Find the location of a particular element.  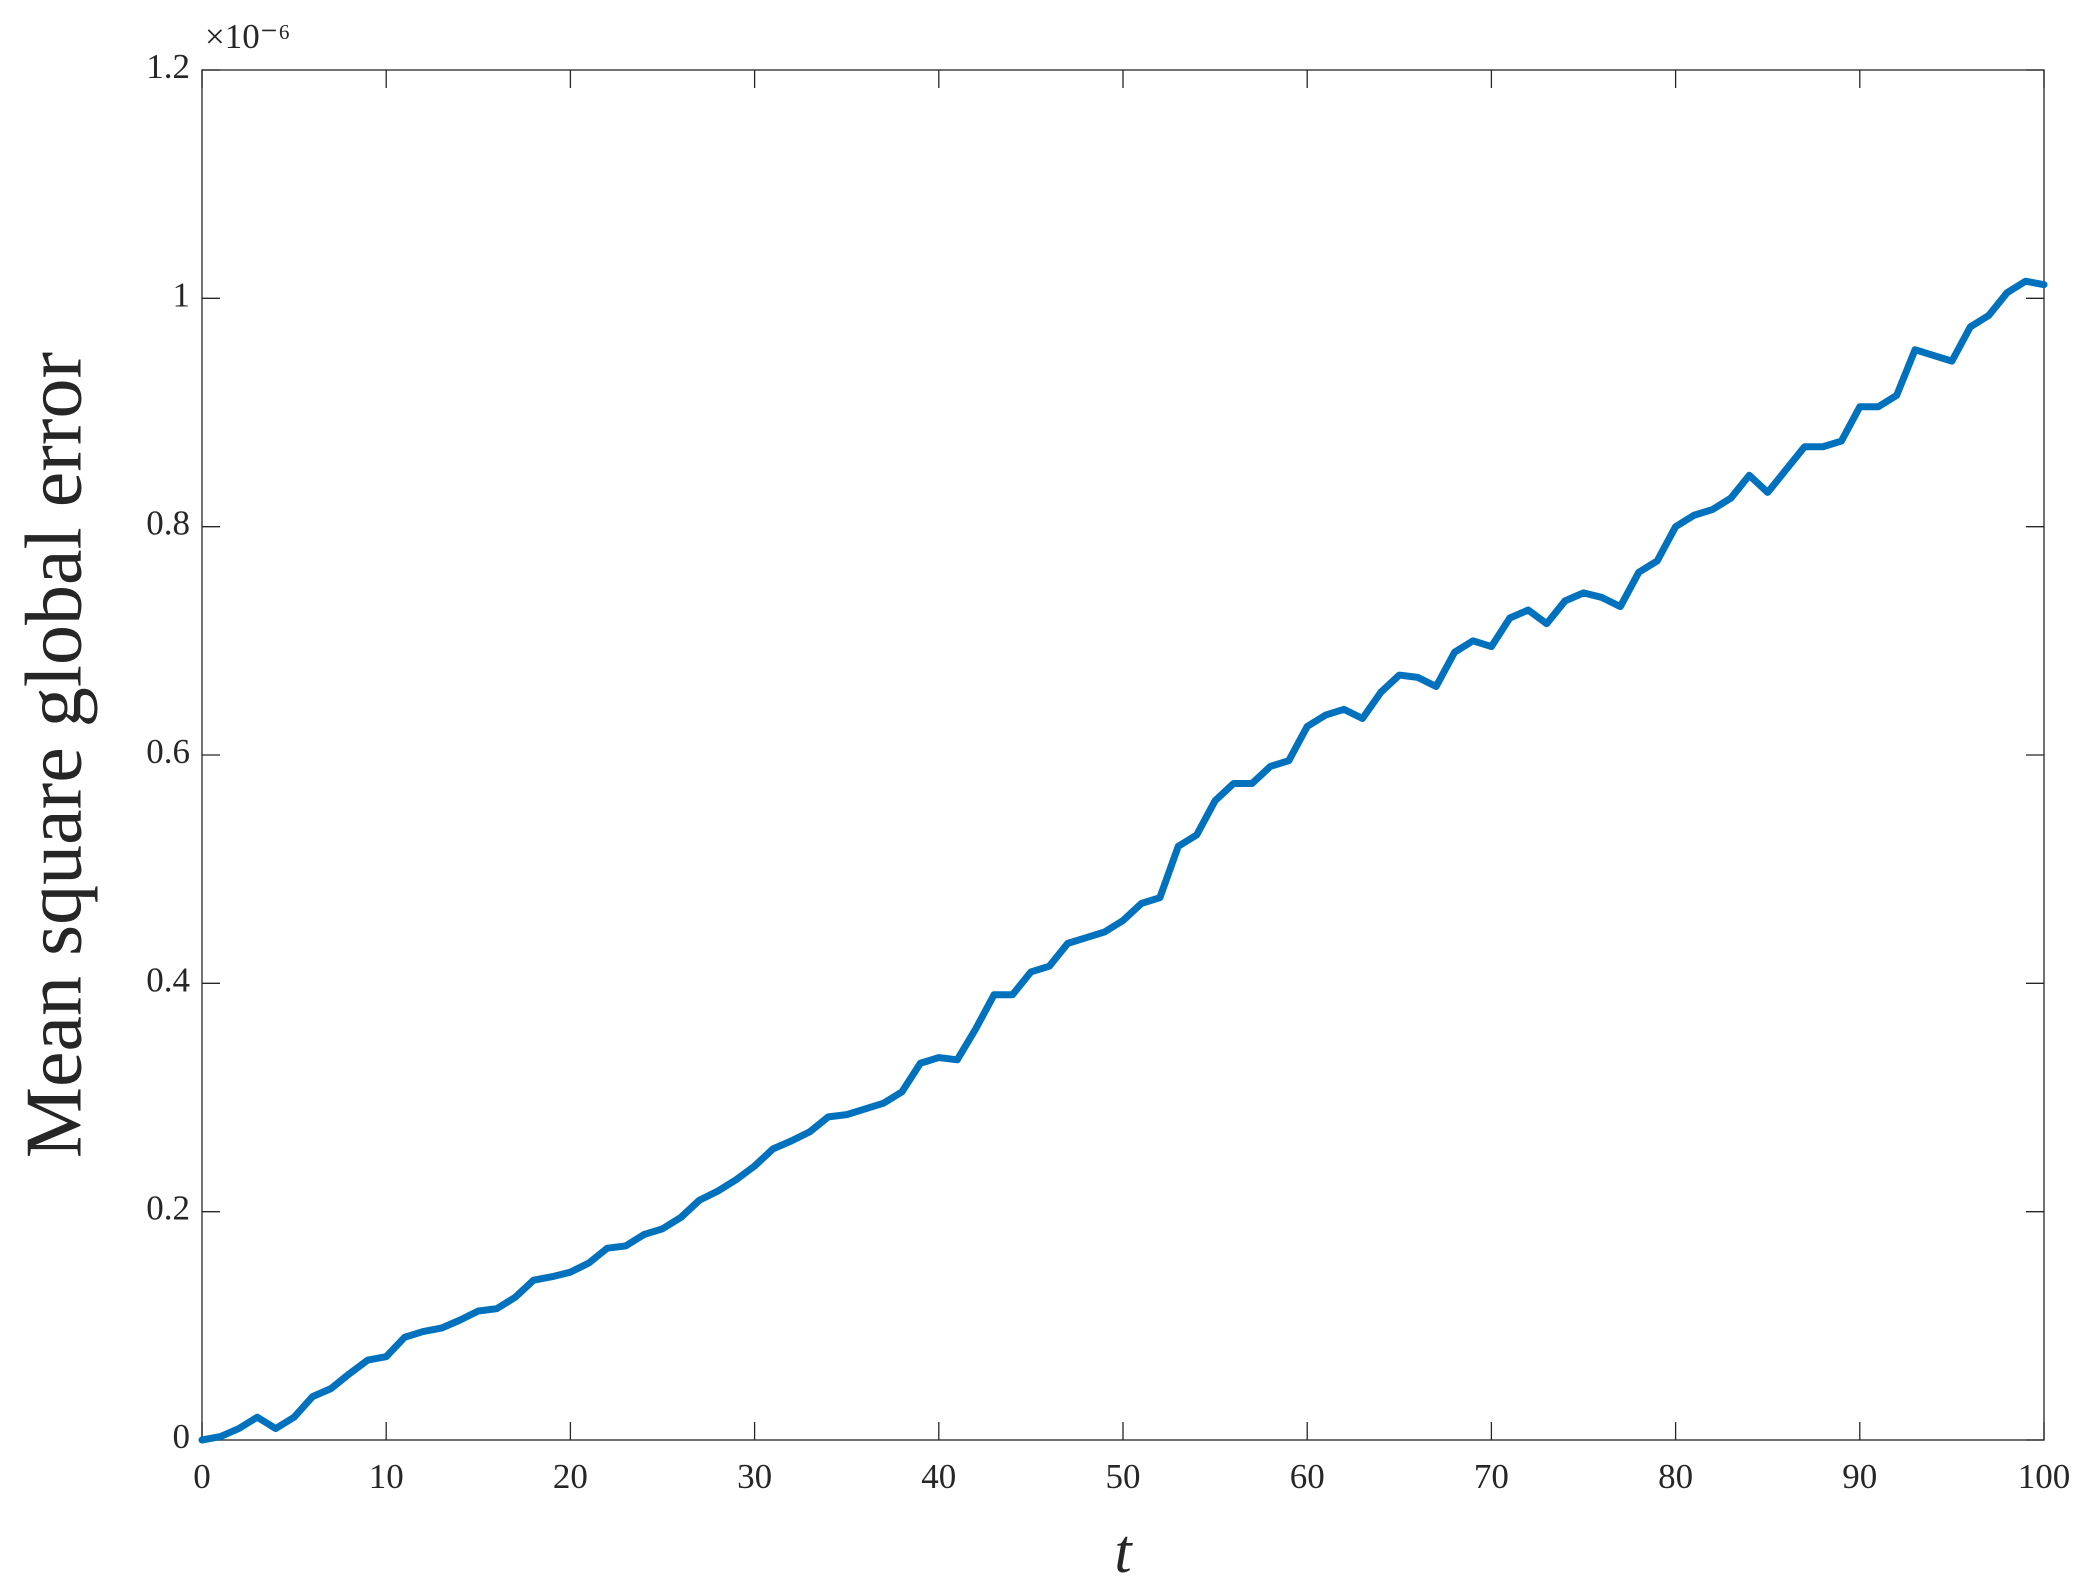

y-tick-label: 1 is located at coordinates (182, 294).